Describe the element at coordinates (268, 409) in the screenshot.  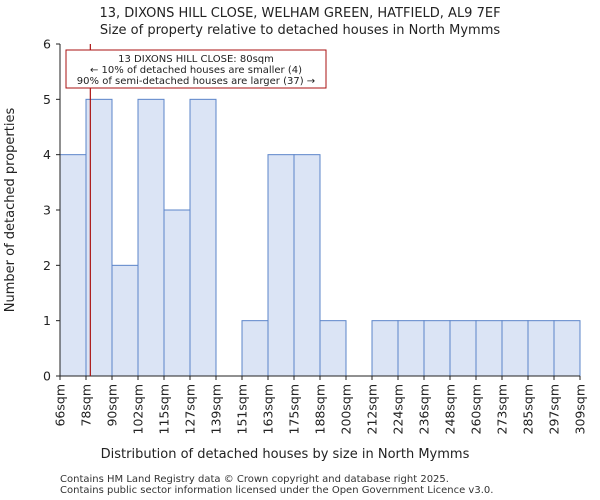
I see `x-tick-label: 163sqm` at that location.